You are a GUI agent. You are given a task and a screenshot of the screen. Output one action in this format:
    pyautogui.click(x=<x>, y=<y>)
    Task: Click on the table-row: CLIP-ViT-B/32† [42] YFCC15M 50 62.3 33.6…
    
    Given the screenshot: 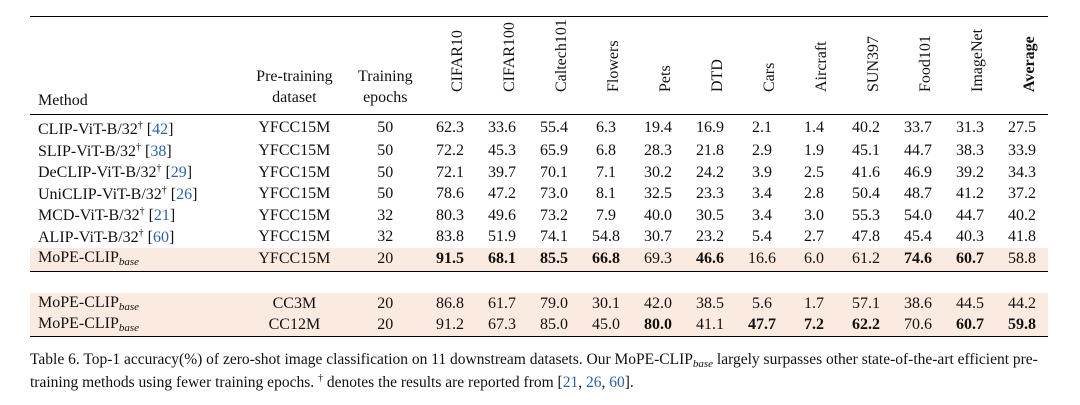 What is the action you would take?
    pyautogui.click(x=539, y=128)
    